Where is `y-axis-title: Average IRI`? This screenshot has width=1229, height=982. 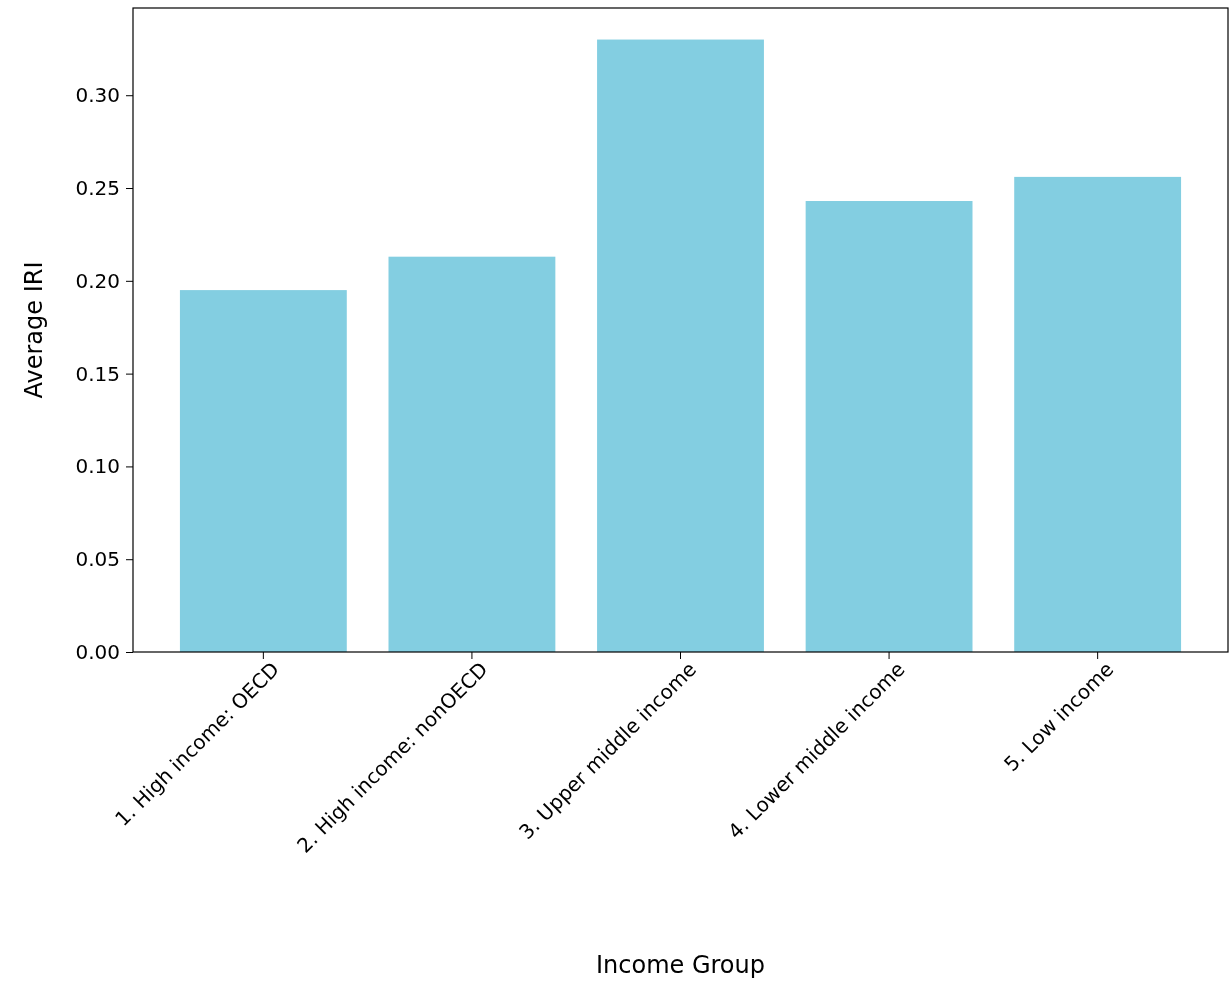
y-axis-title: Average IRI is located at coordinates (34, 330).